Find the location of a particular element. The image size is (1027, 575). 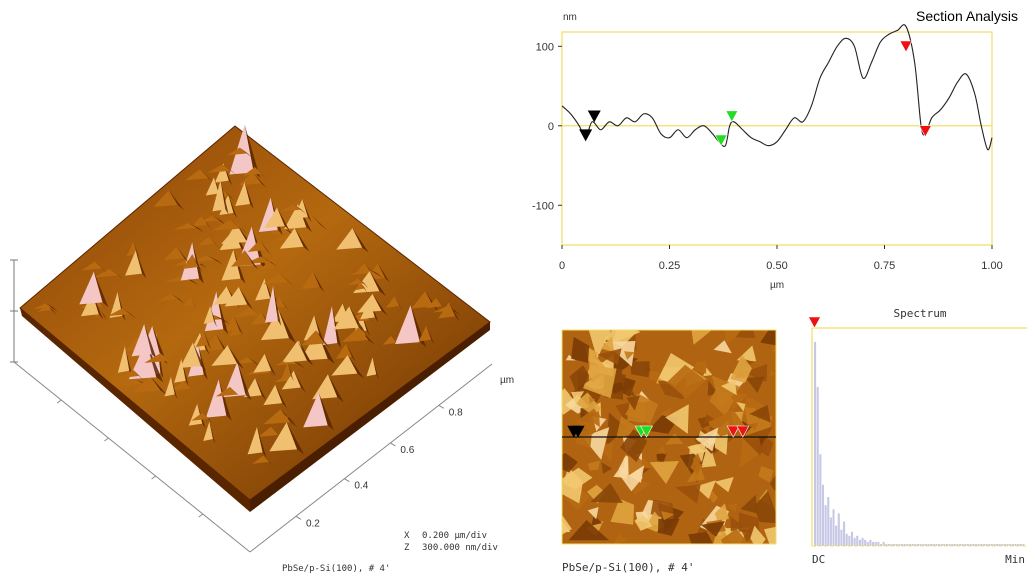

depth-axis-ticks: 0.2 0.4 0.6 0.8 is located at coordinates (259, 464).